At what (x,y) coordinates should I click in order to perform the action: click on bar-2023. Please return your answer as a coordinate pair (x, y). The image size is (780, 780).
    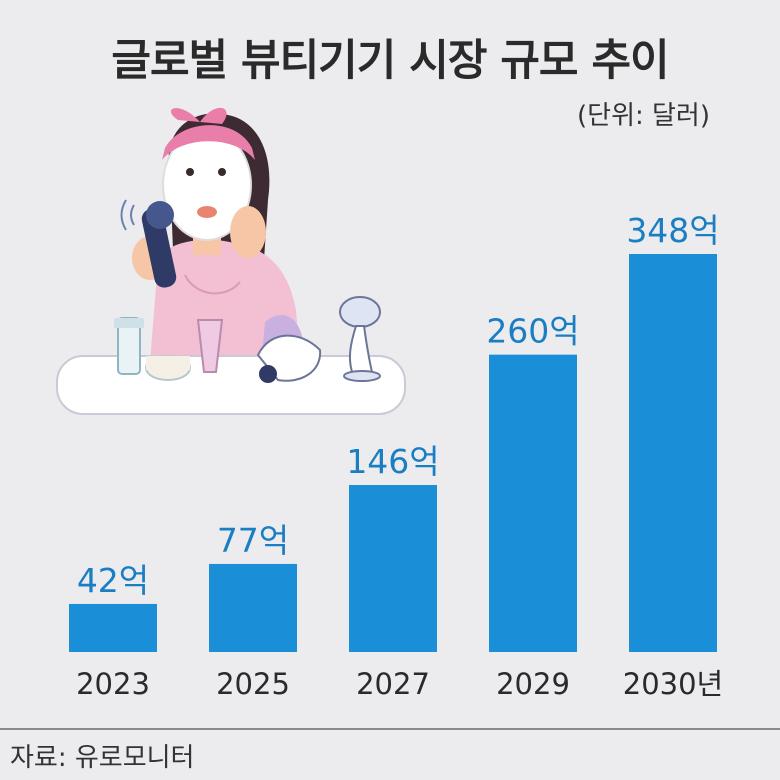
    Looking at the image, I should click on (113, 627).